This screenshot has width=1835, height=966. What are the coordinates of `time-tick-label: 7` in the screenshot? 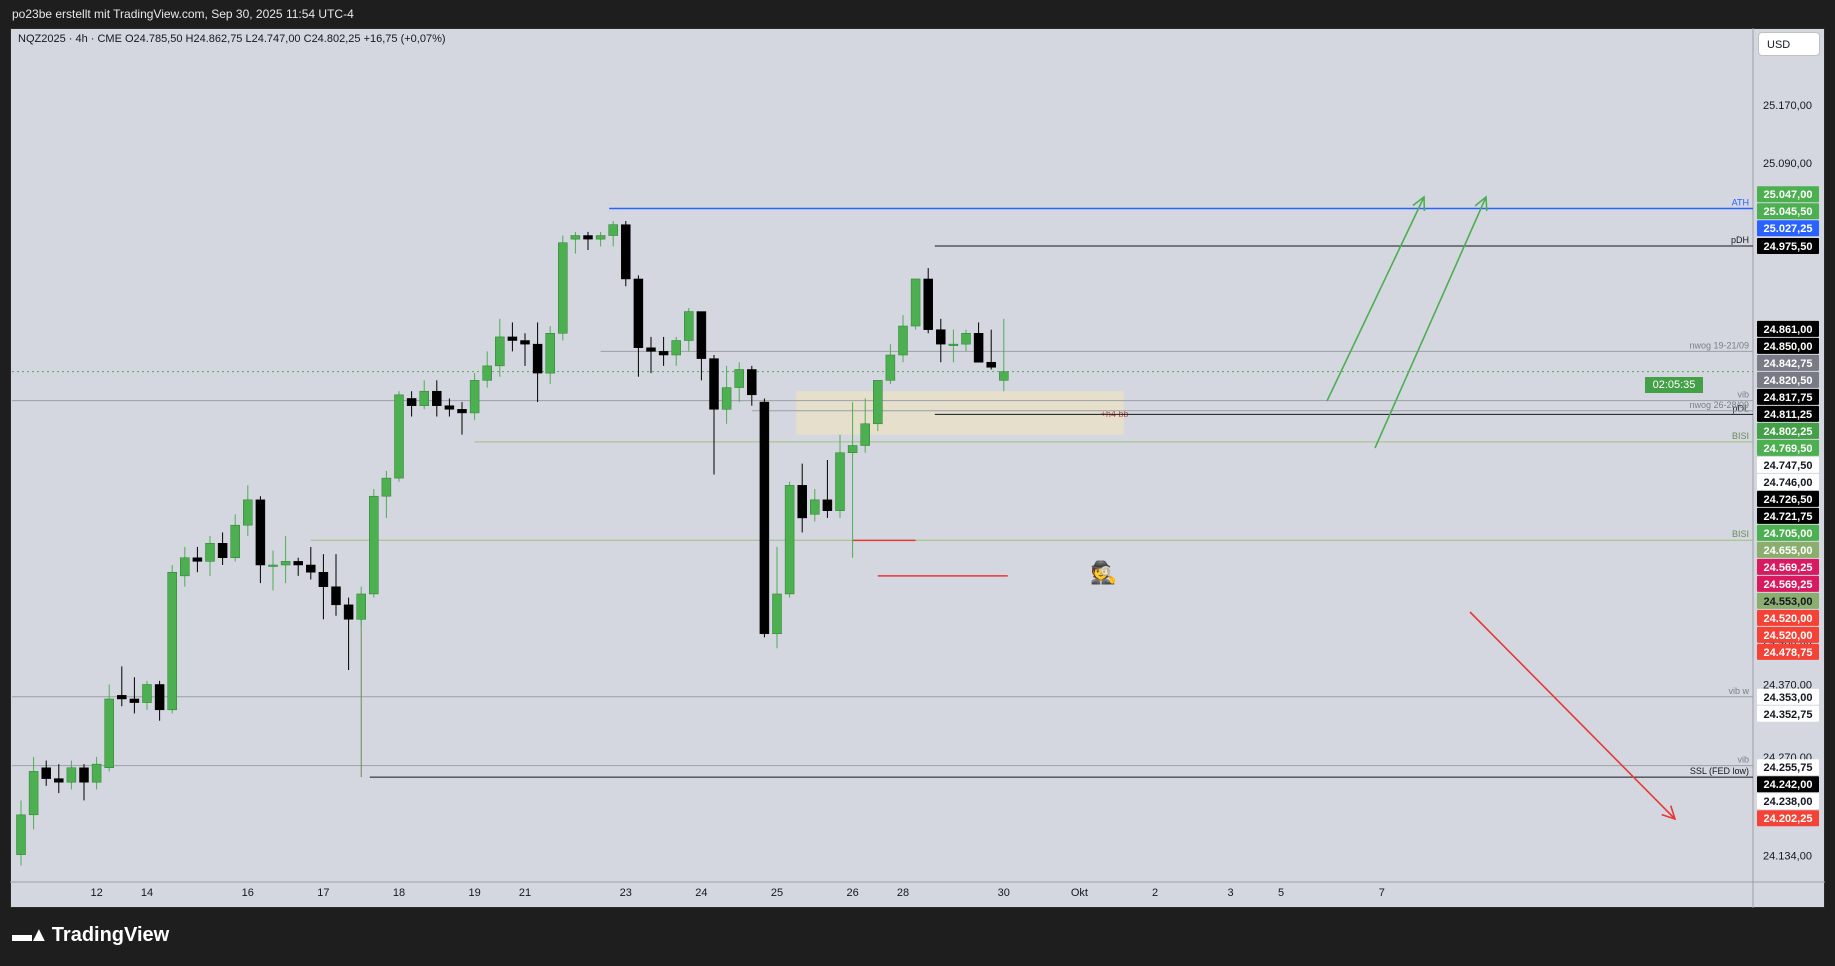 It's located at (1382, 893).